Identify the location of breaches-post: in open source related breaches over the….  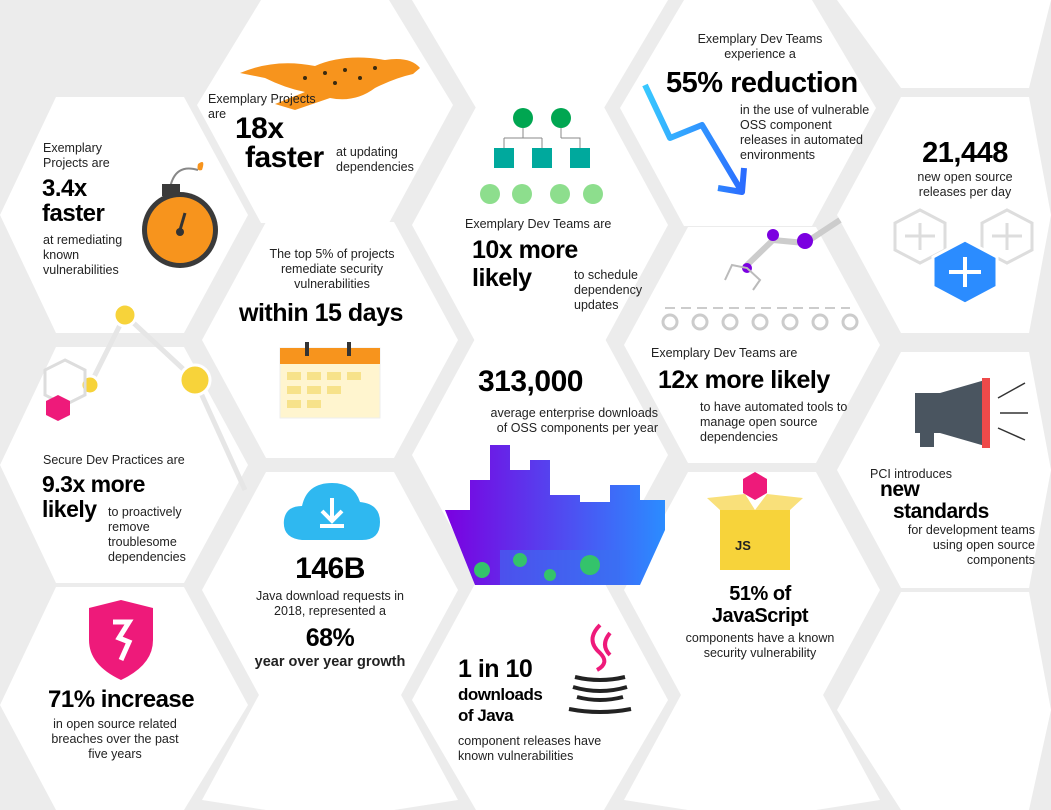
(115, 739).